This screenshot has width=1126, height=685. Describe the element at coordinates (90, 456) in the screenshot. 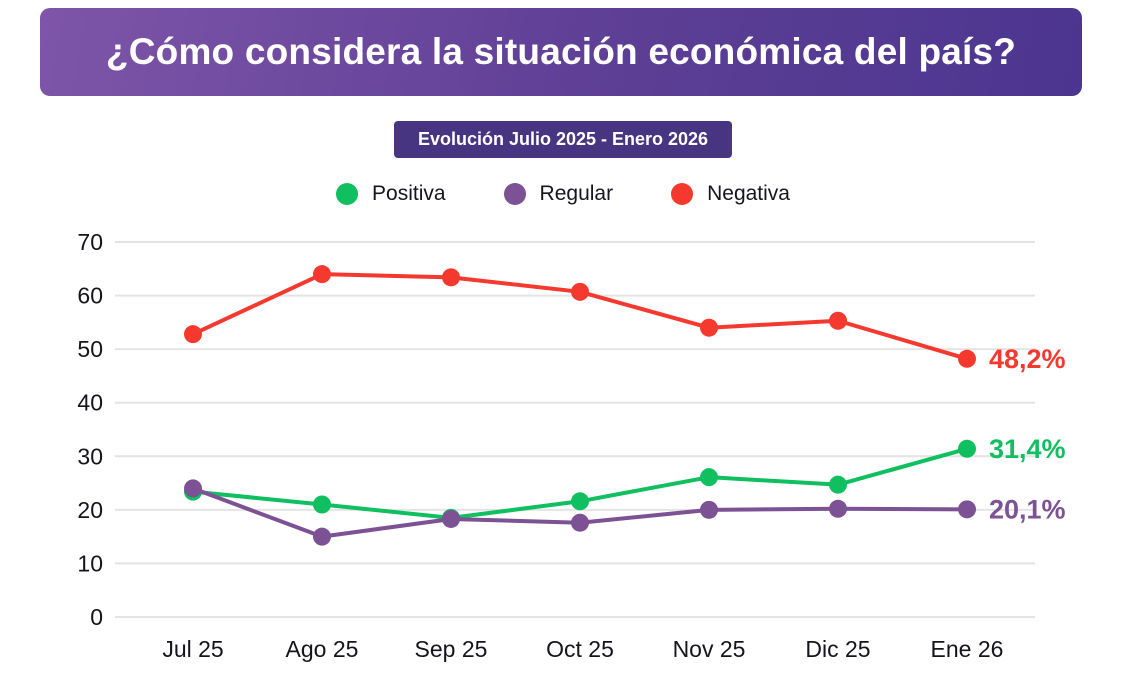

I see `y-tick-label: 30` at that location.